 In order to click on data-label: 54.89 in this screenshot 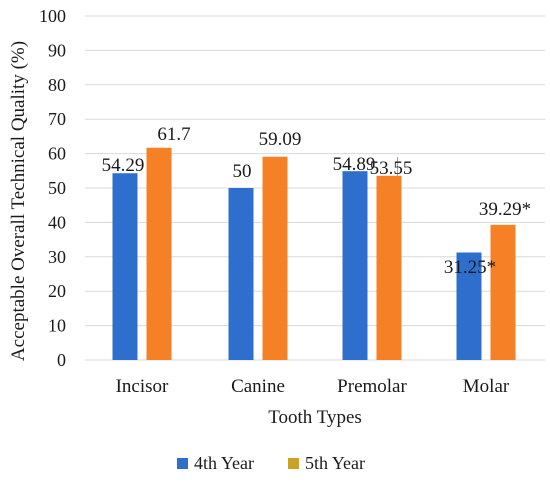, I will do `click(354, 164)`.